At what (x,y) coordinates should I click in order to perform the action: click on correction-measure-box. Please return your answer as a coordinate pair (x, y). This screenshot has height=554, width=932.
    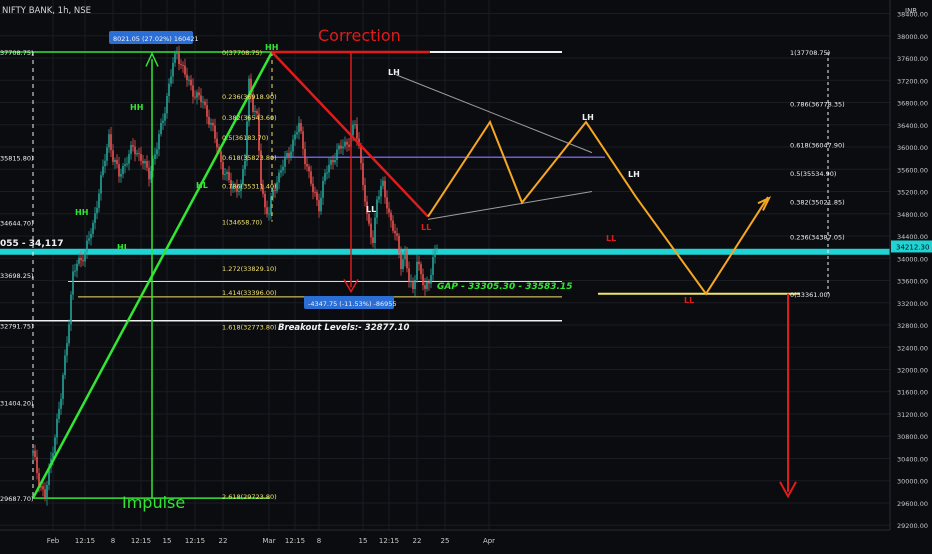
    Looking at the image, I should click on (349, 302).